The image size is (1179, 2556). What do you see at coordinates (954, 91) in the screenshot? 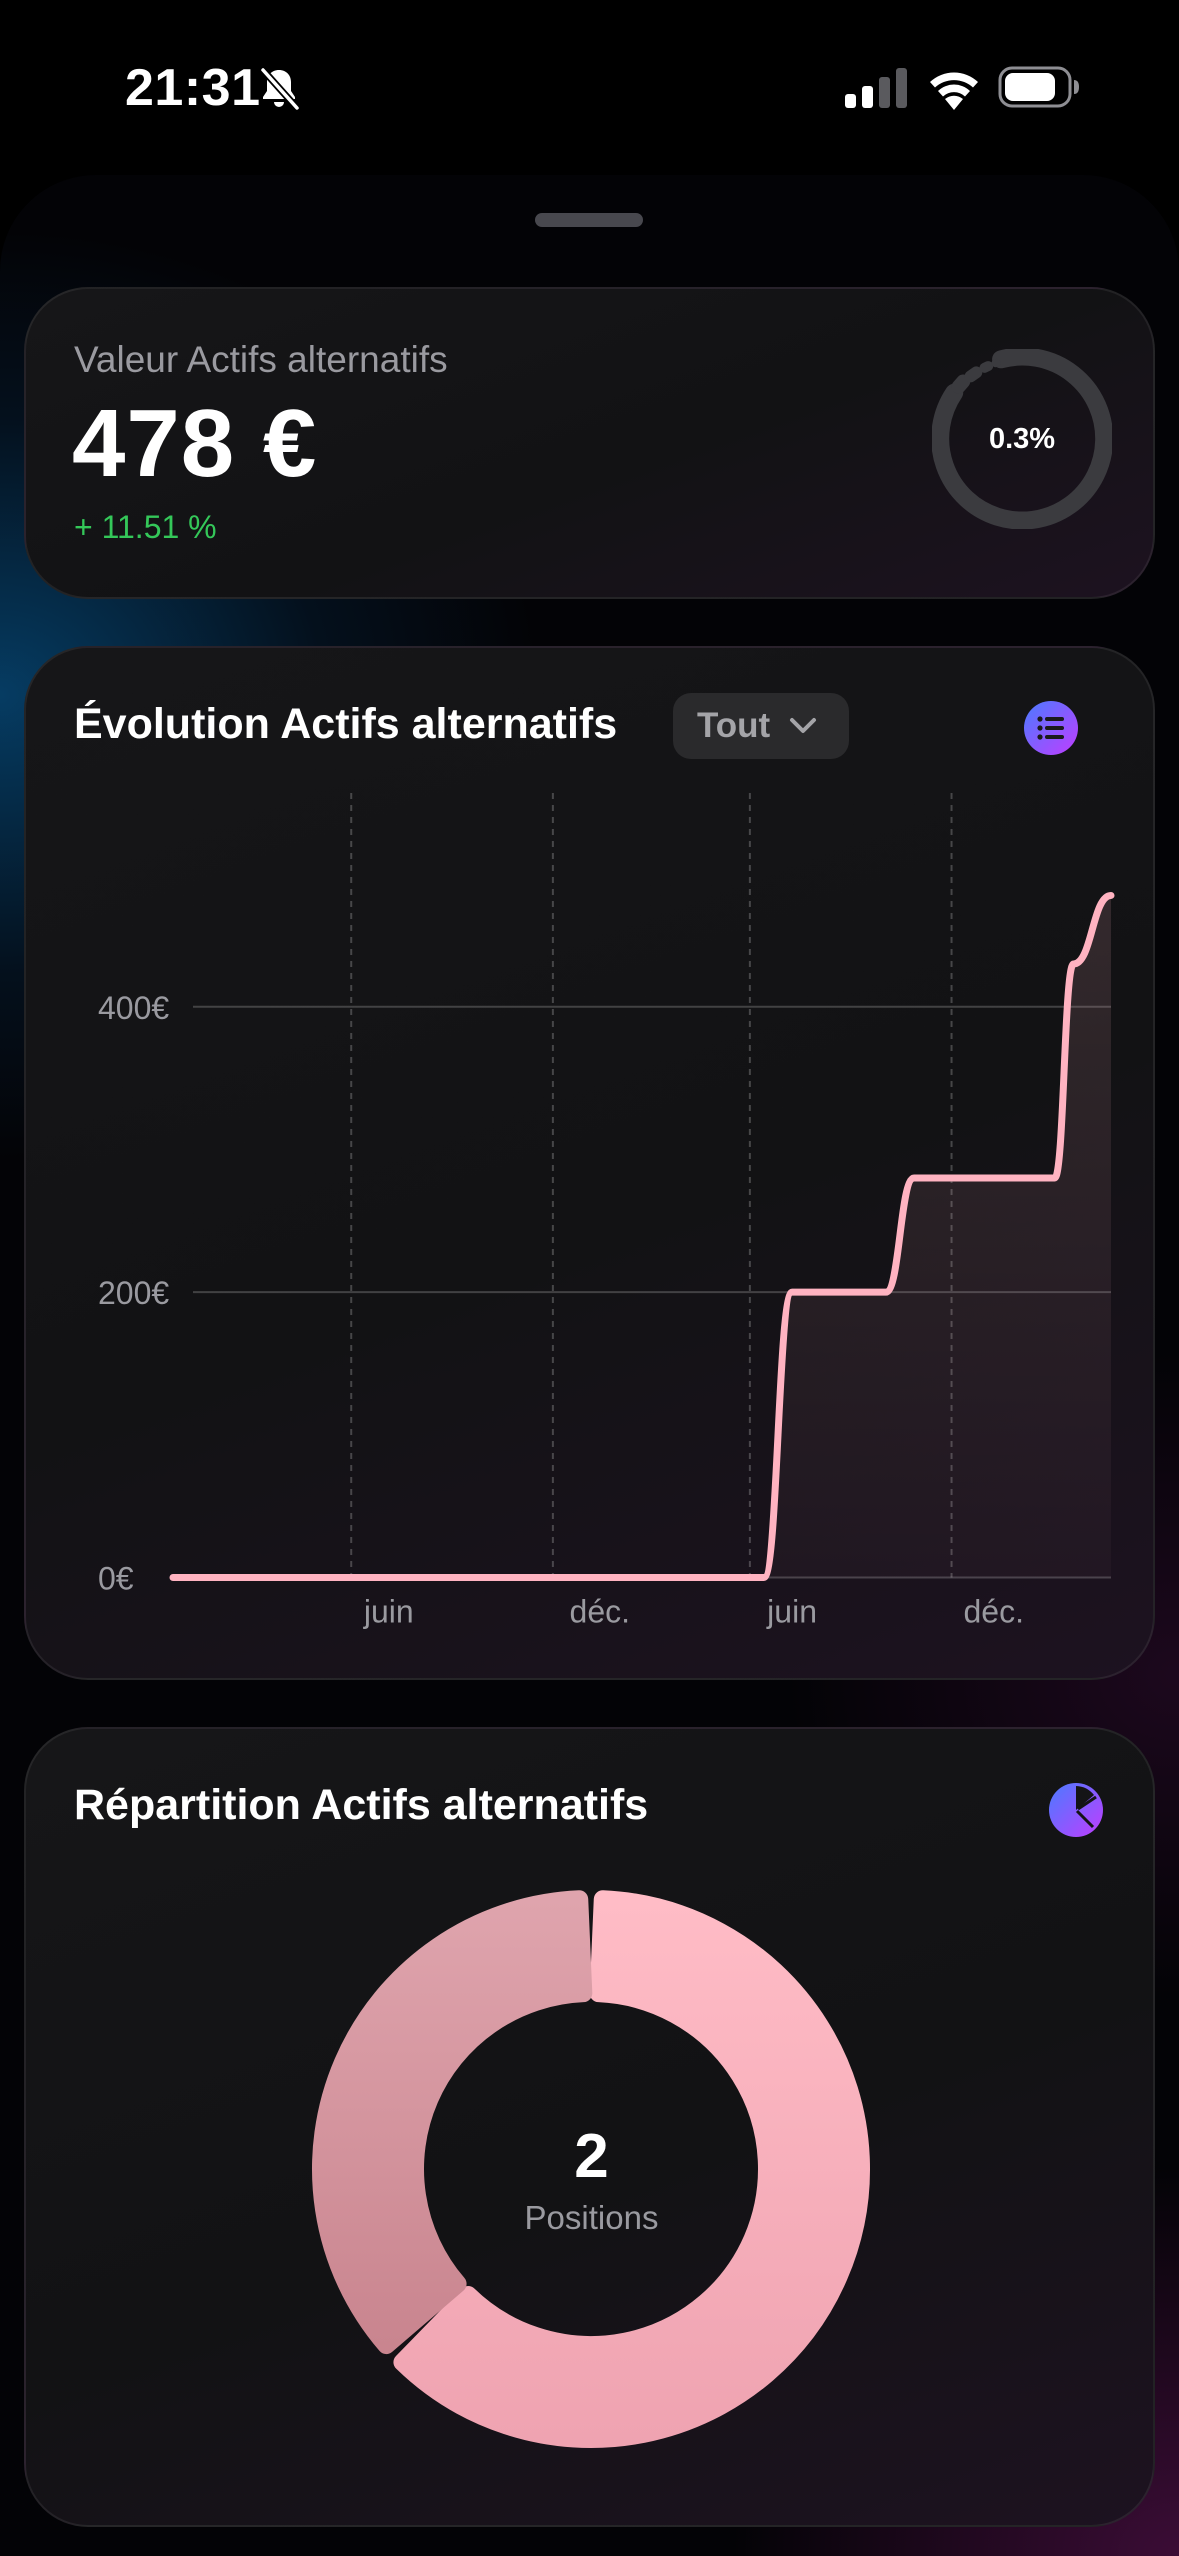
I see `wifi-icon` at bounding box center [954, 91].